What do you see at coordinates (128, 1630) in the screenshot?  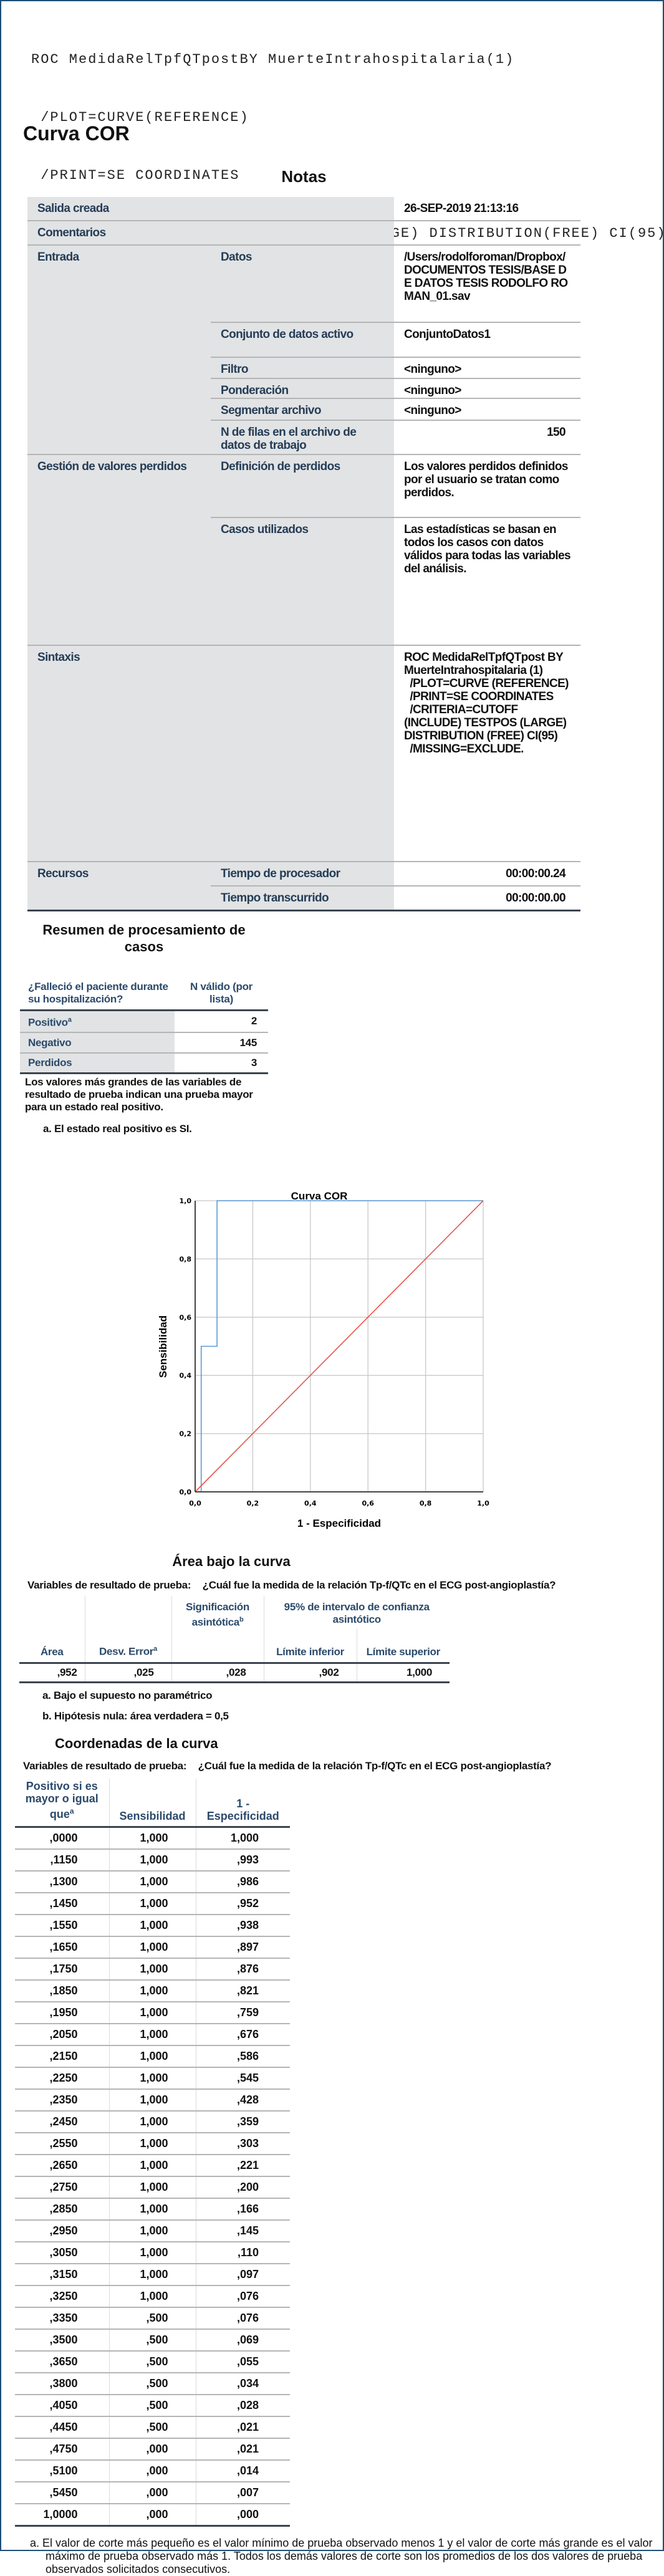 I see `header-error: Desv. Errora` at bounding box center [128, 1630].